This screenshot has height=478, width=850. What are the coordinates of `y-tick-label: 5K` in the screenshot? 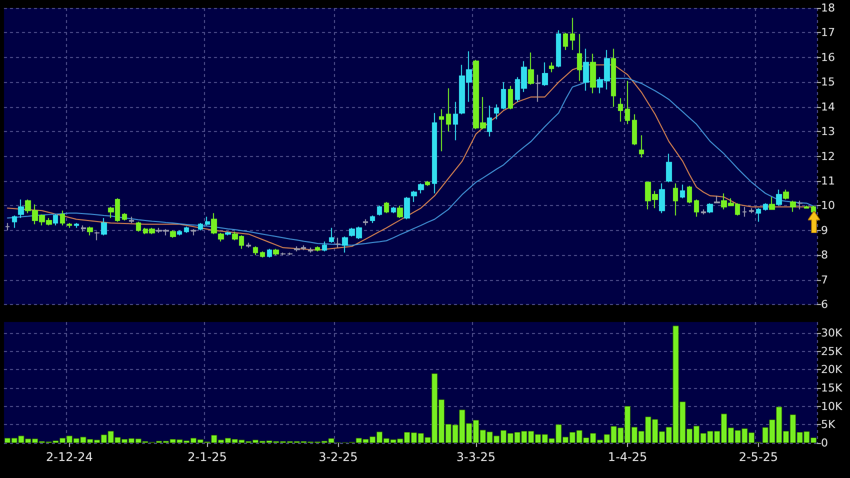 It's located at (828, 425).